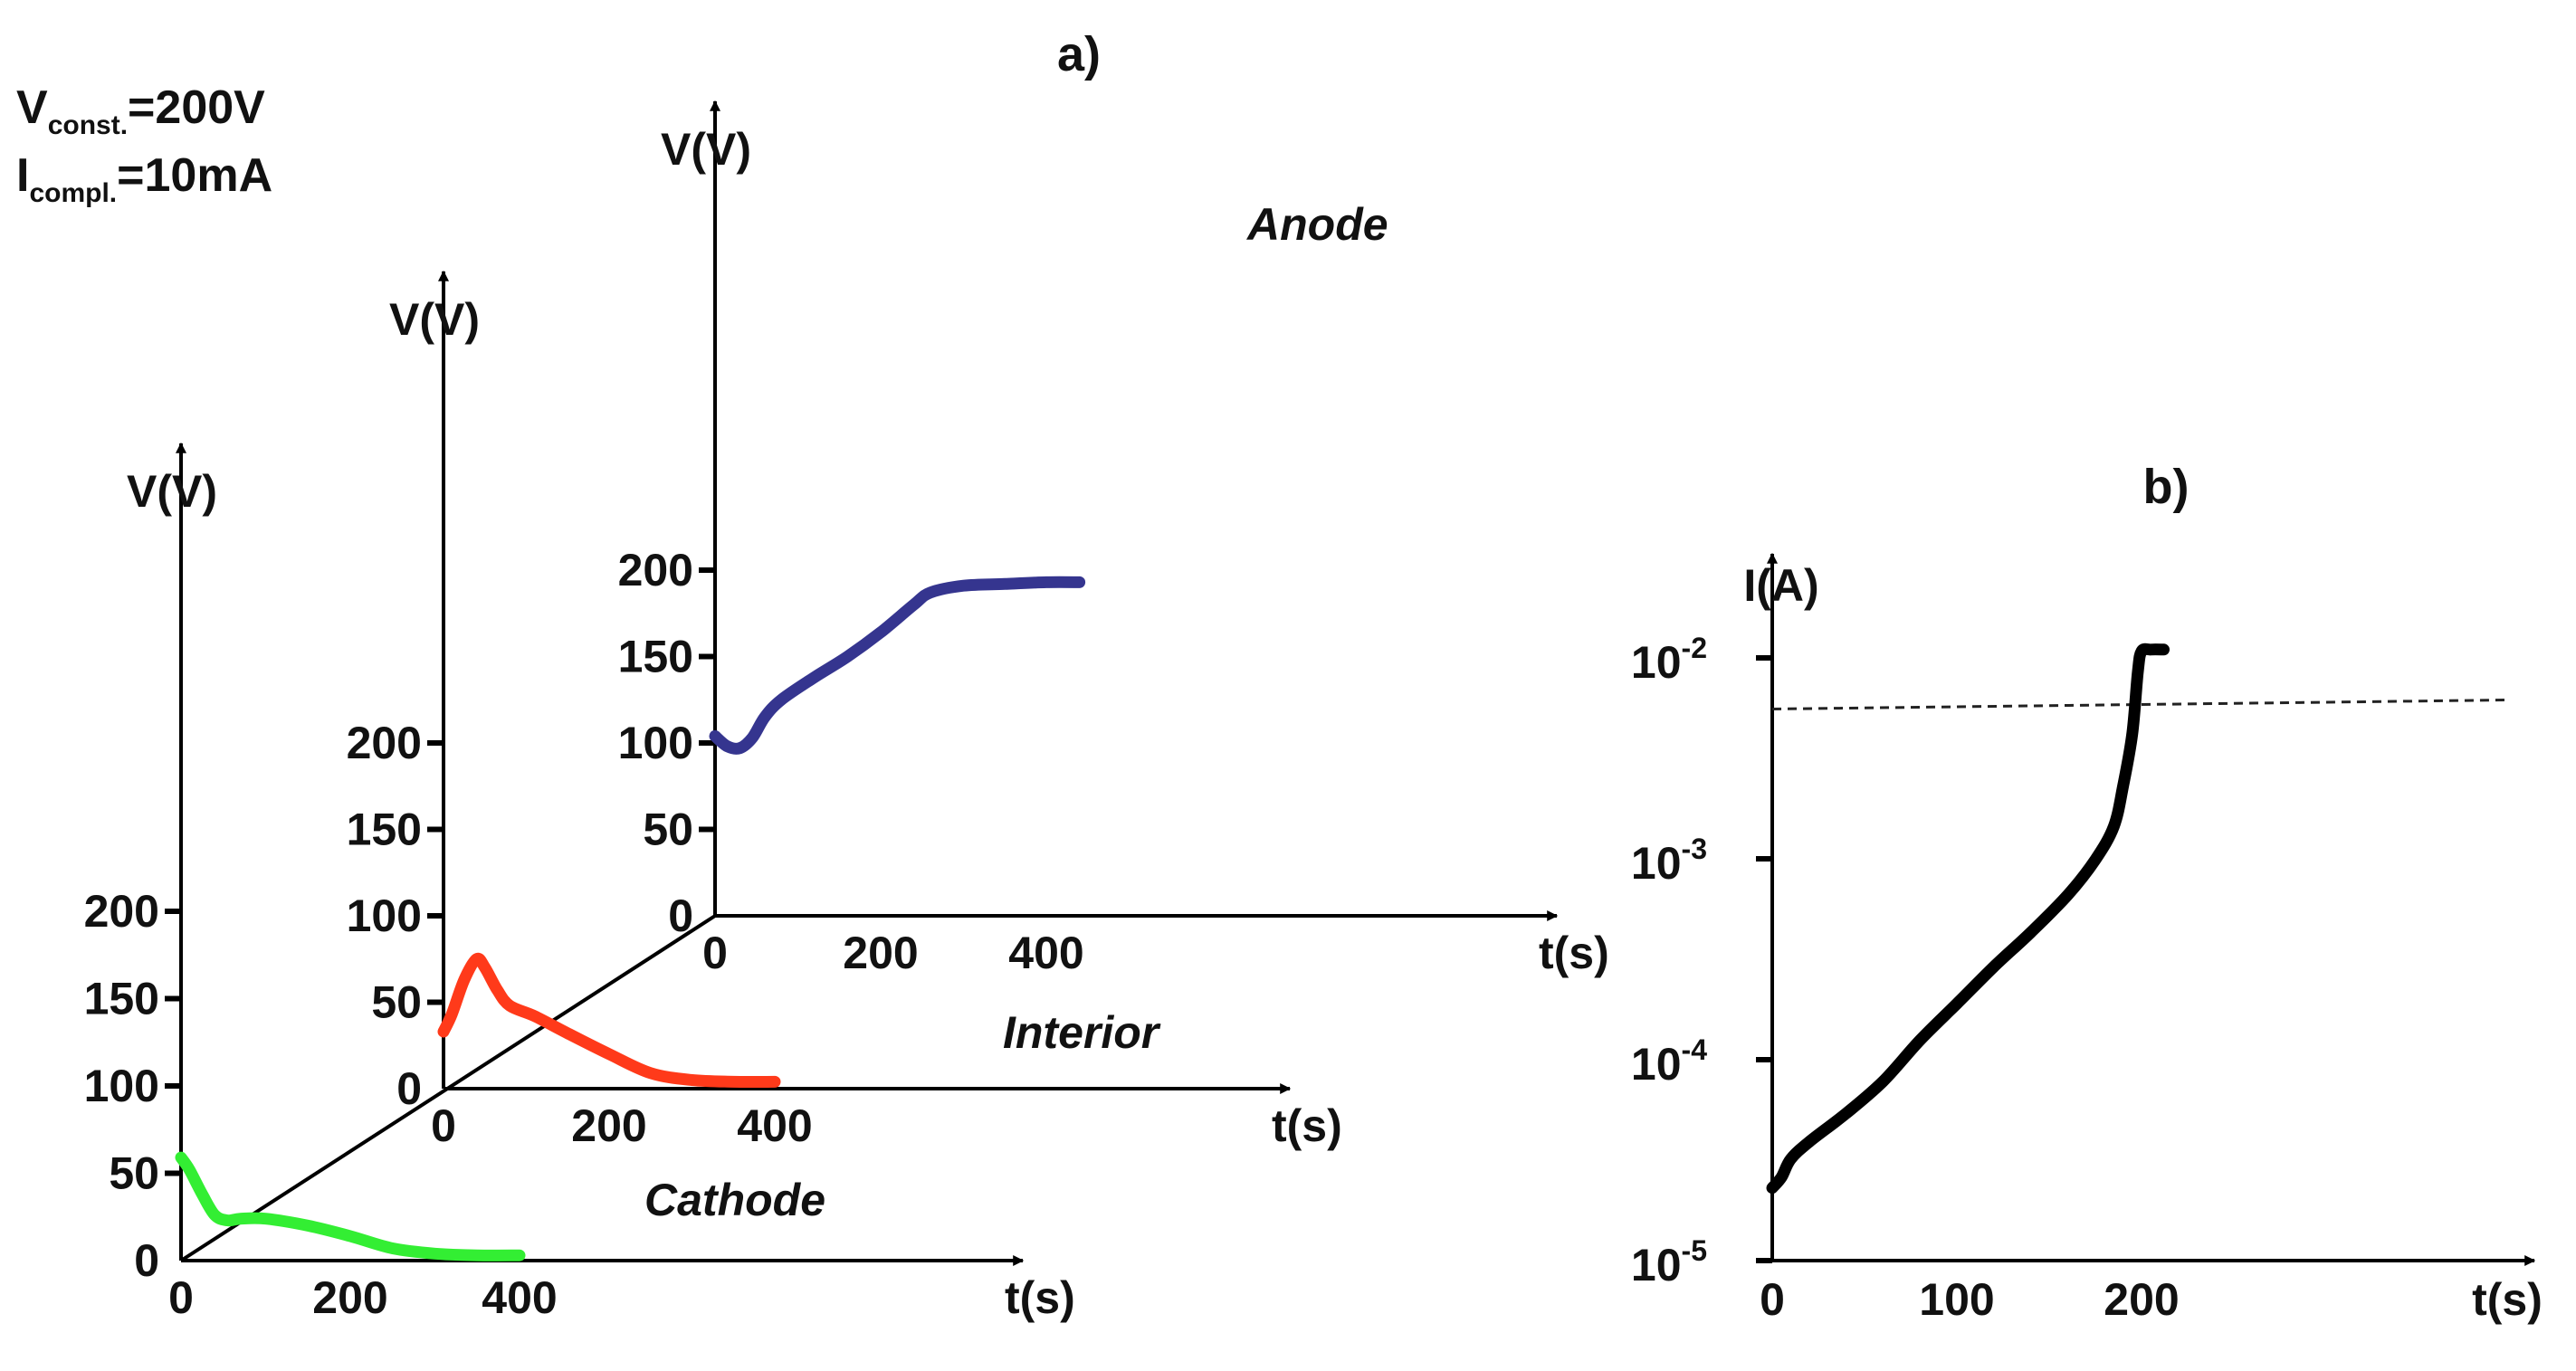  What do you see at coordinates (656, 570) in the screenshot?
I see `anode-ytick-label: 200` at bounding box center [656, 570].